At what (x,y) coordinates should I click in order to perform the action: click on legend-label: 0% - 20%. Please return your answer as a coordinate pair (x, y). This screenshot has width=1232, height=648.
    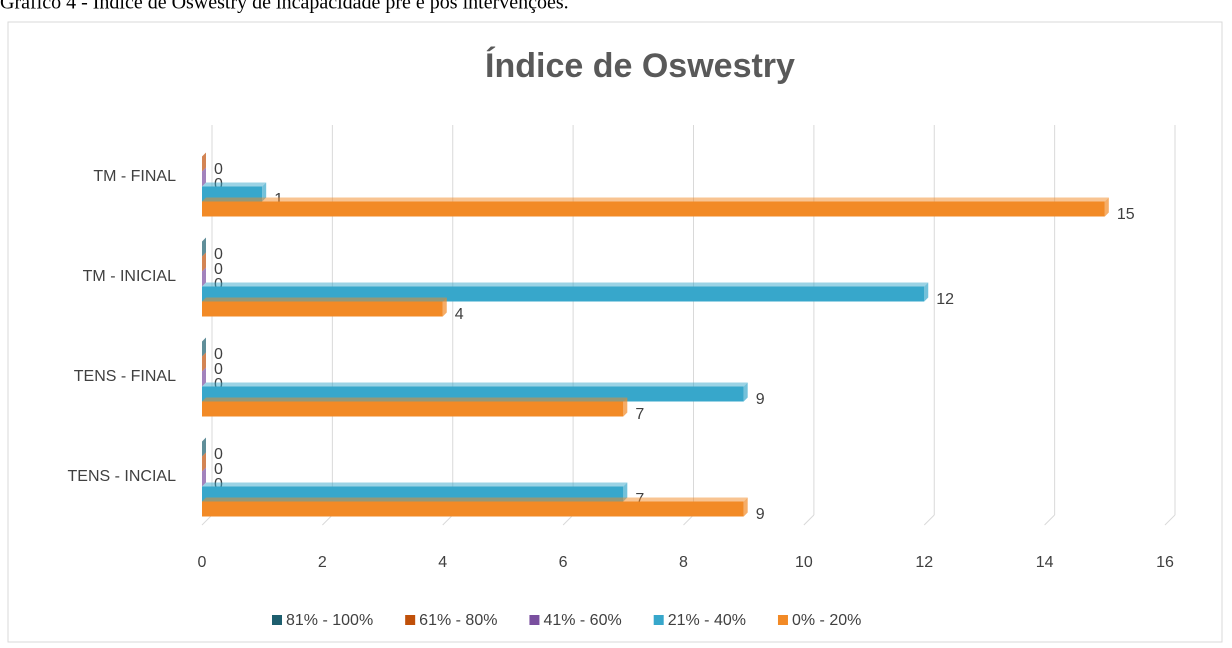
    Looking at the image, I should click on (826, 620).